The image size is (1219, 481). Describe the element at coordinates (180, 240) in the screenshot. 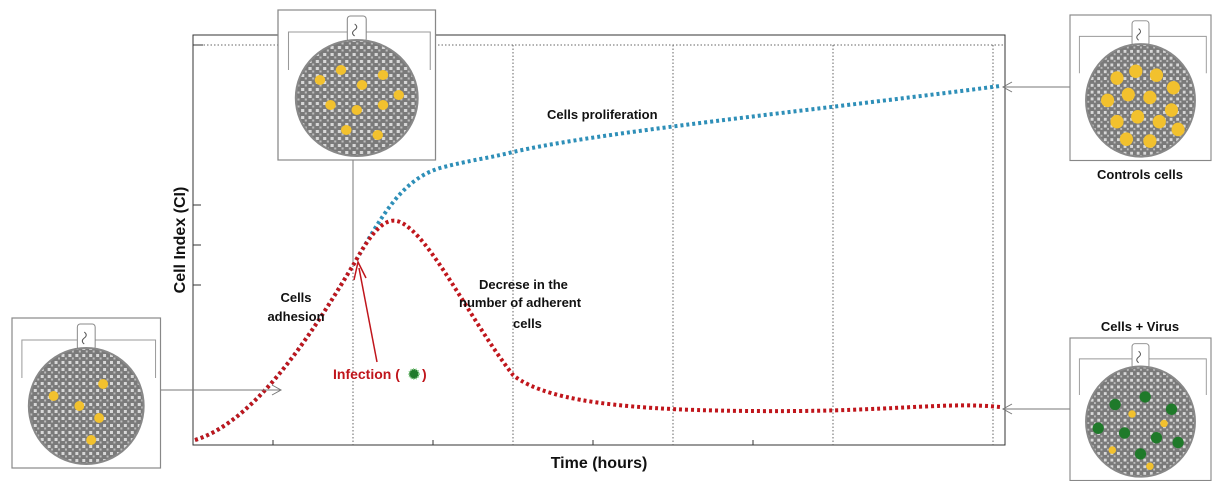

I see `y-axis-label: Cell Index (CI)` at that location.